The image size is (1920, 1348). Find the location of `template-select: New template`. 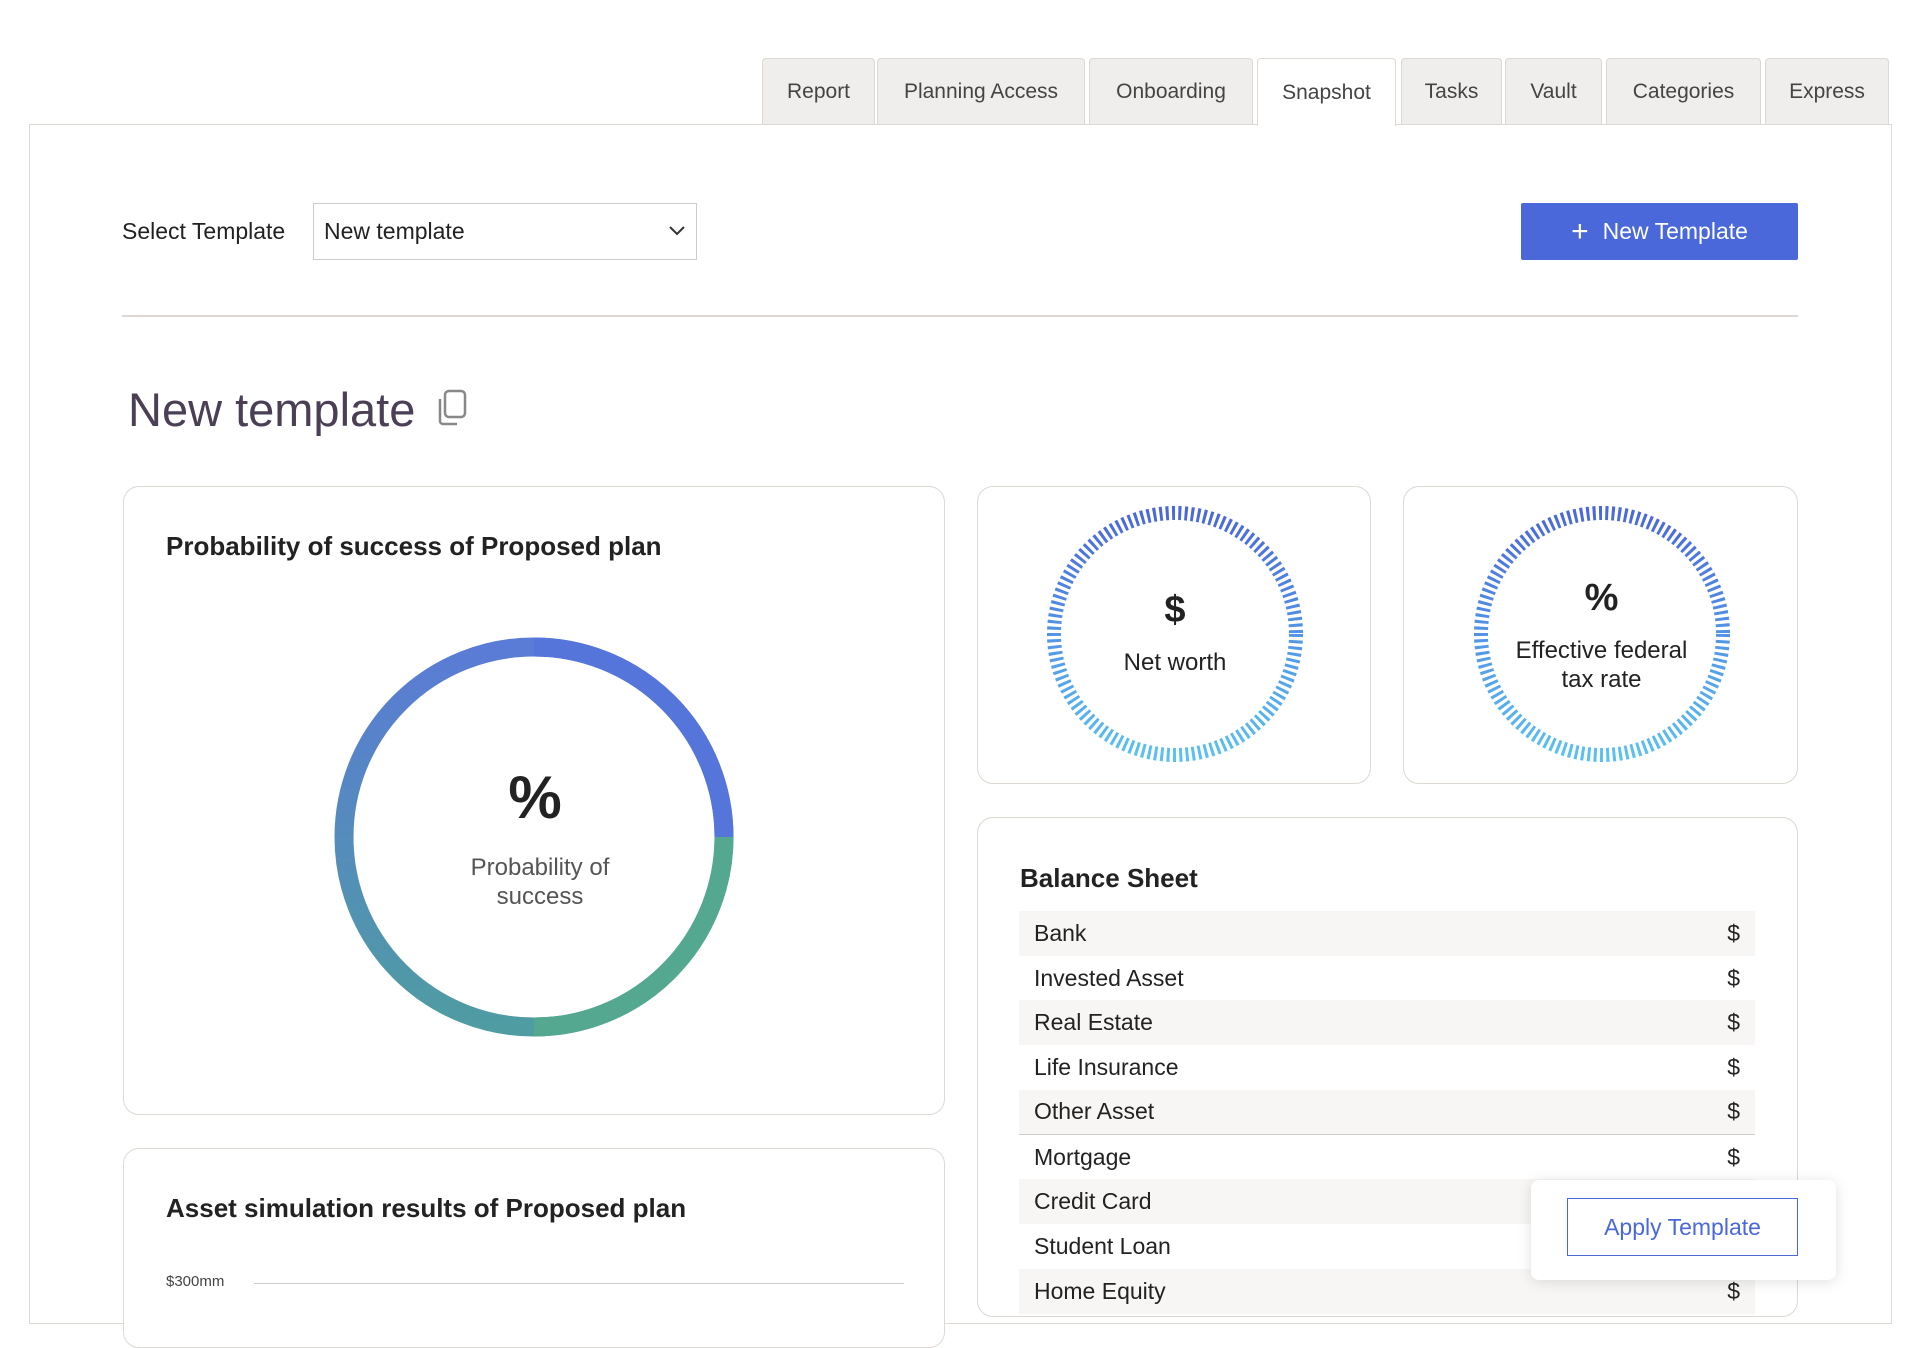

template-select: New template is located at coordinates (505, 231).